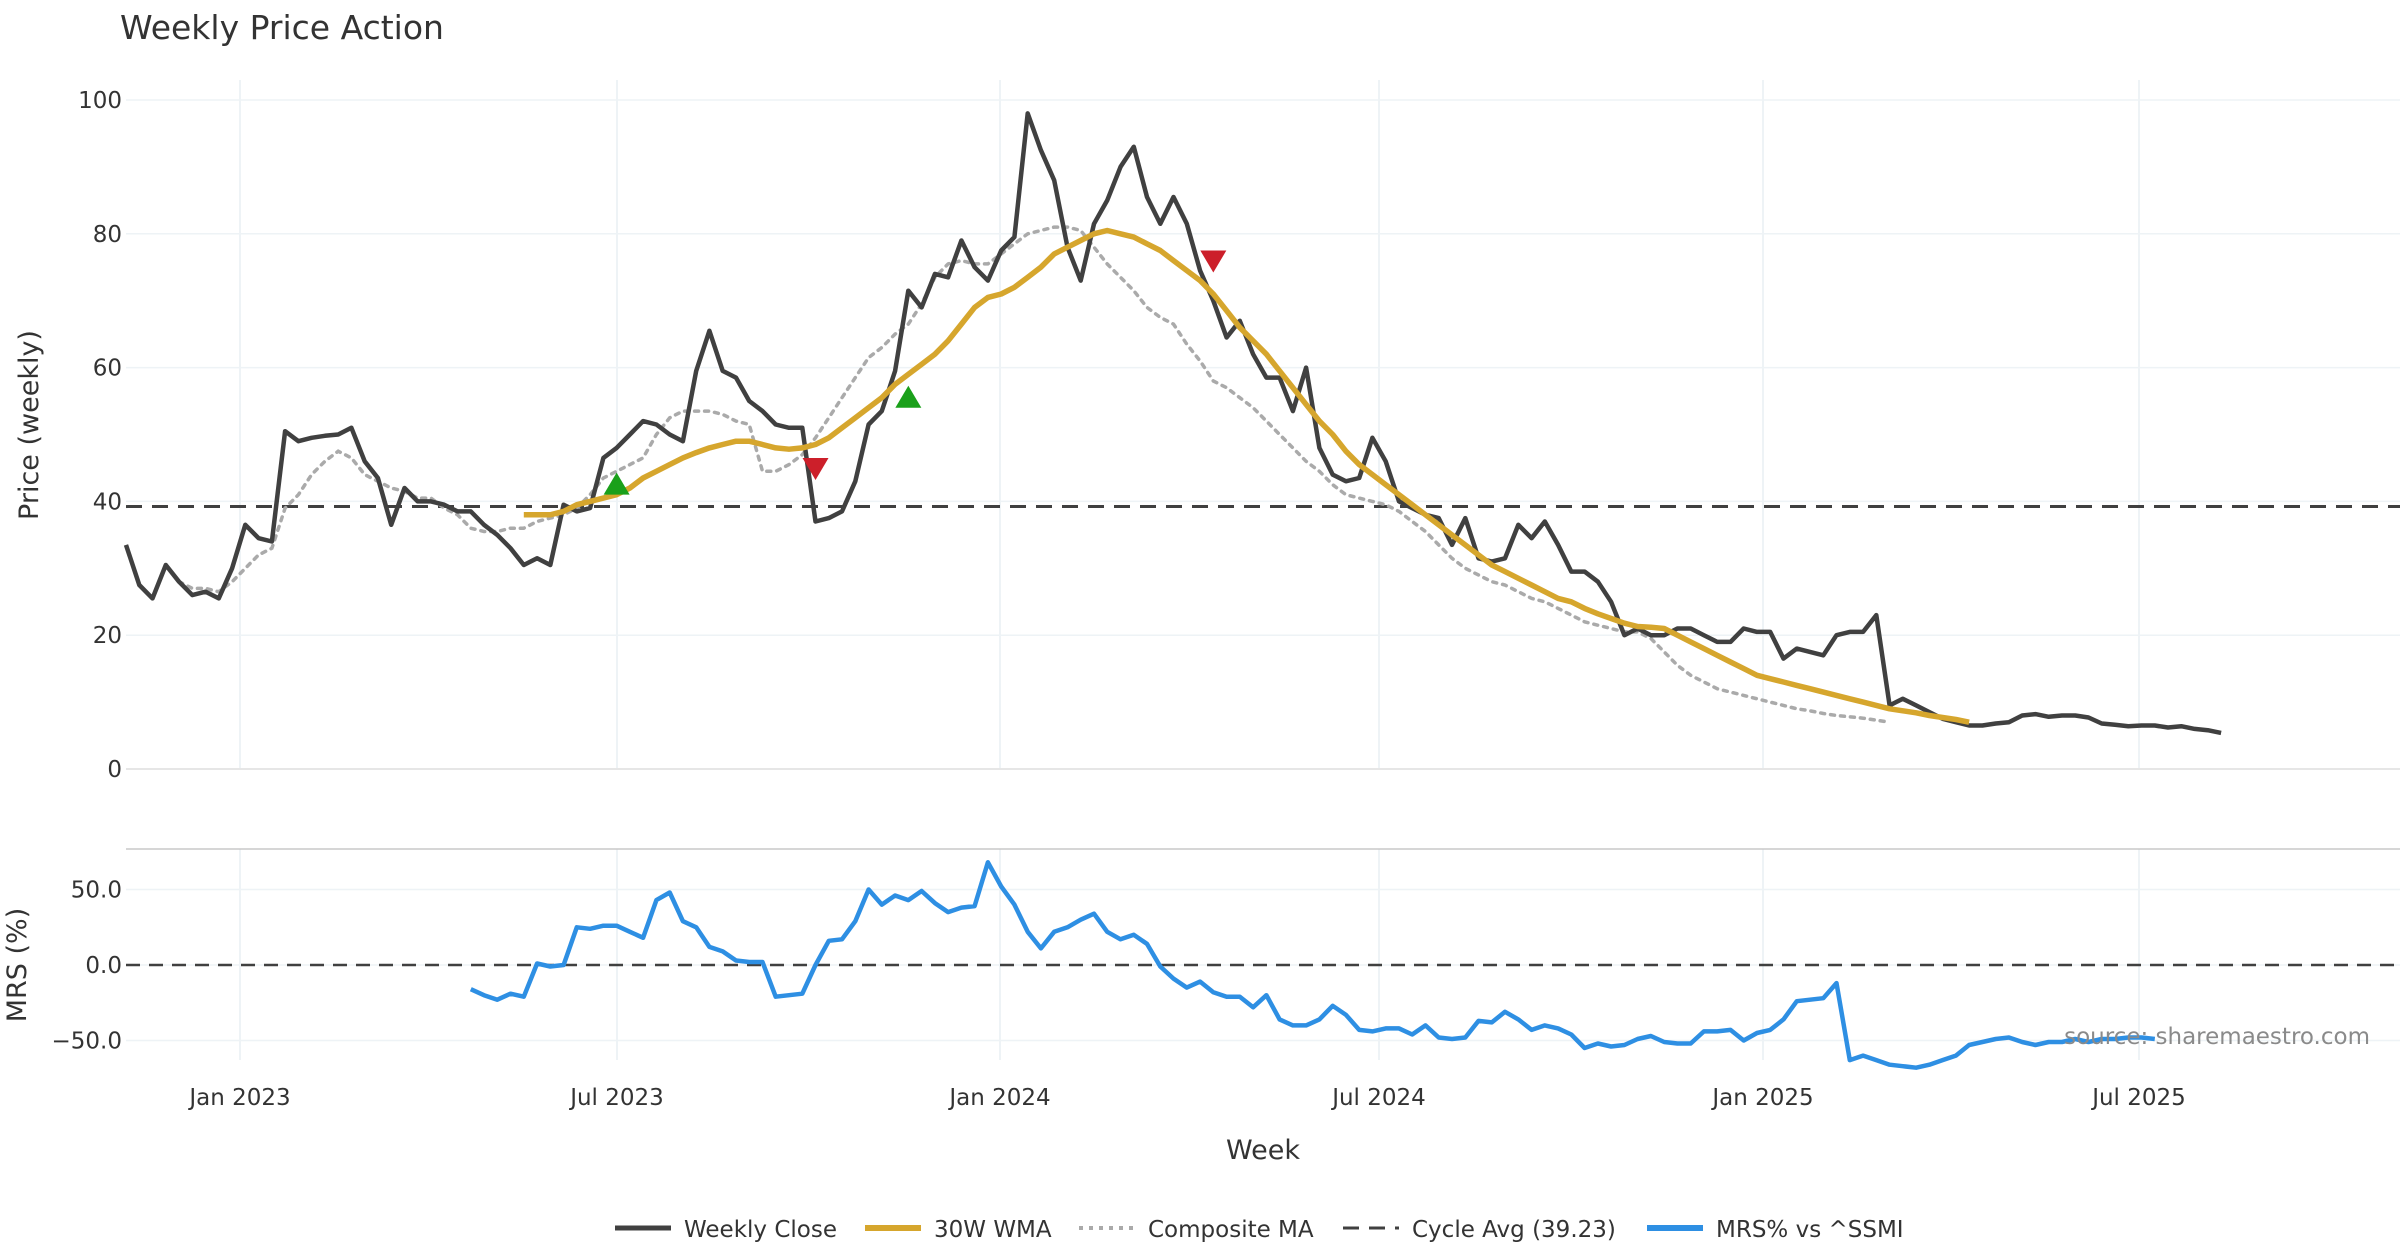 The width and height of the screenshot is (2400, 1260). Describe the element at coordinates (29, 425) in the screenshot. I see `price-axis-label: Price (weekly)` at that location.